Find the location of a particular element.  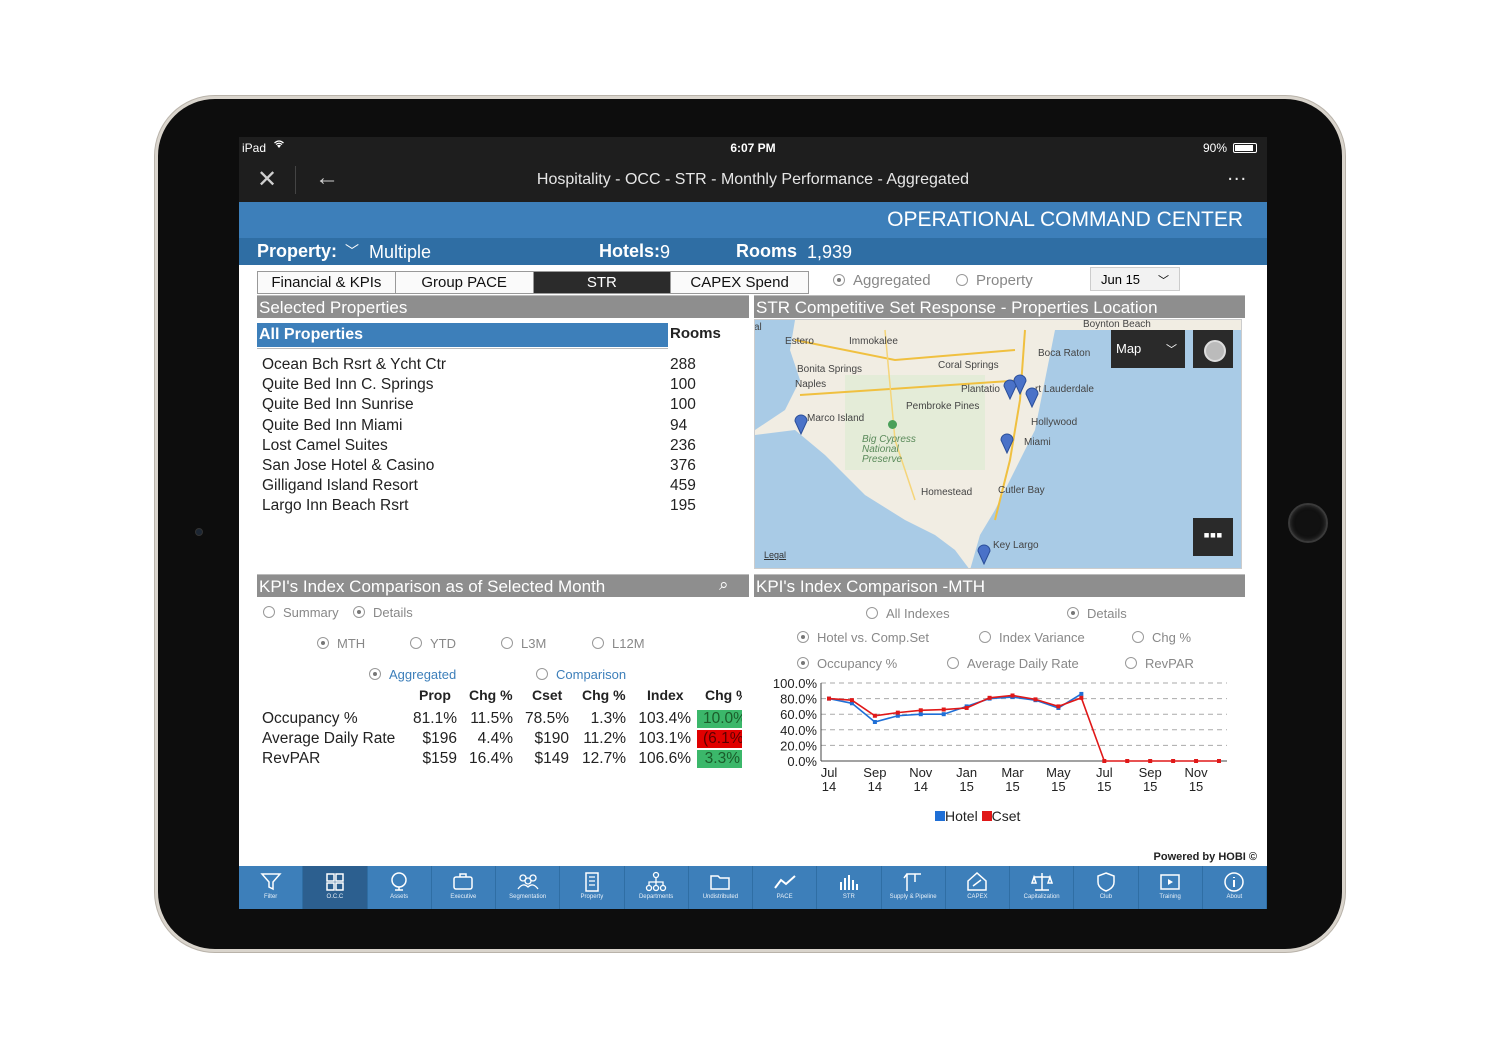

tab-group-pace: Group PACE is located at coordinates (464, 282).